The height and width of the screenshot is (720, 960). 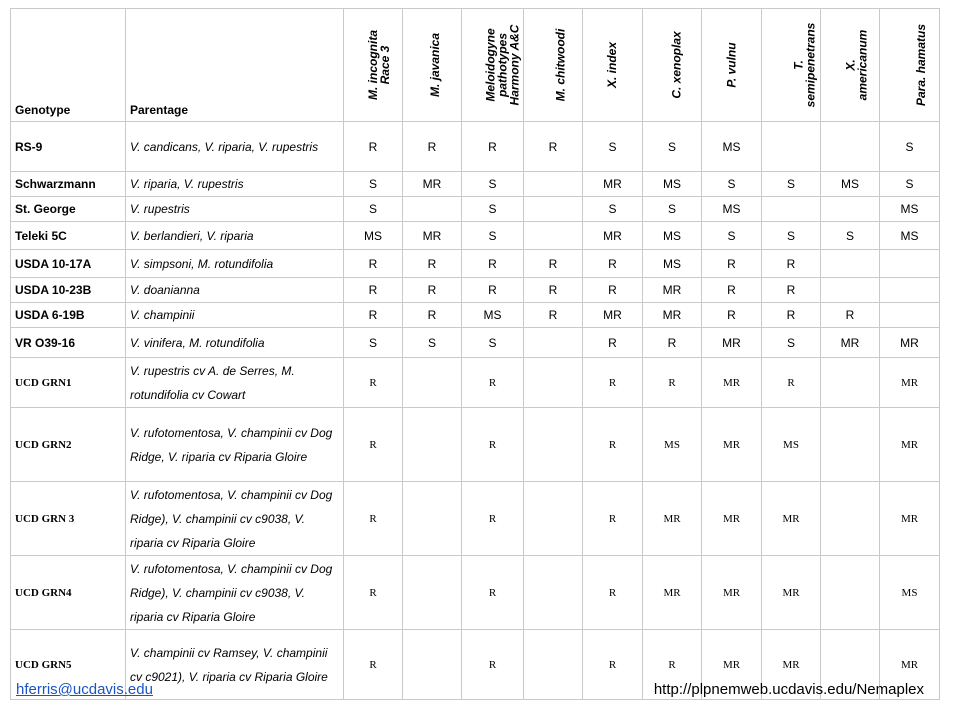 What do you see at coordinates (68, 444) in the screenshot?
I see `genotype-cell: UCD GRN2` at bounding box center [68, 444].